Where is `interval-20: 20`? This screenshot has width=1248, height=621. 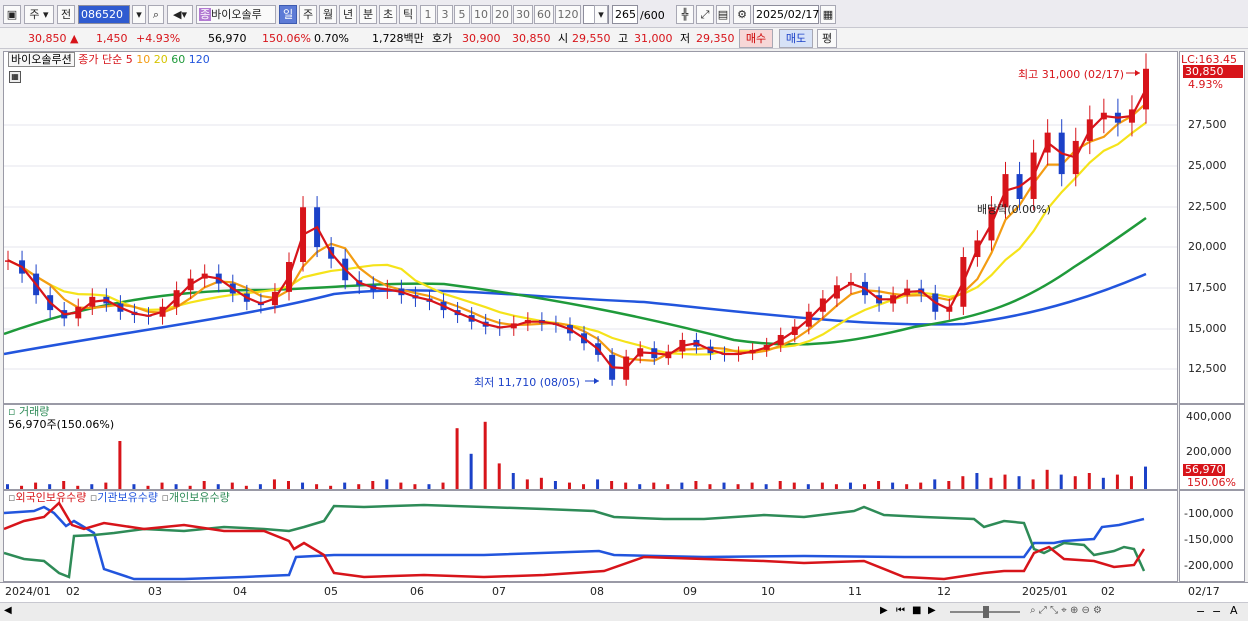
interval-20: 20 is located at coordinates (502, 14).